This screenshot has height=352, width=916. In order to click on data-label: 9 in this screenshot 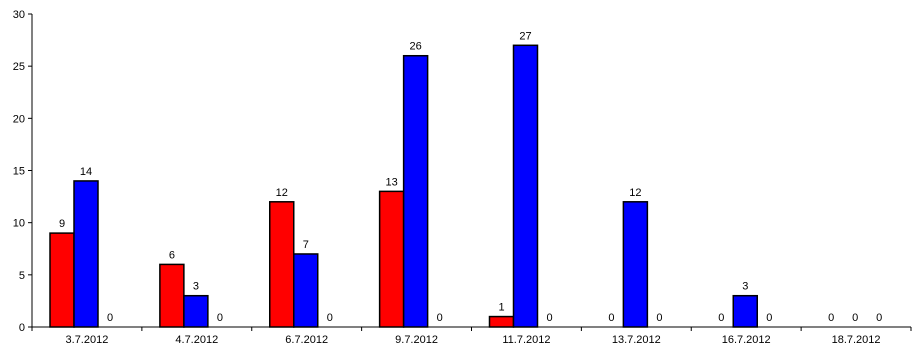, I will do `click(62, 224)`.